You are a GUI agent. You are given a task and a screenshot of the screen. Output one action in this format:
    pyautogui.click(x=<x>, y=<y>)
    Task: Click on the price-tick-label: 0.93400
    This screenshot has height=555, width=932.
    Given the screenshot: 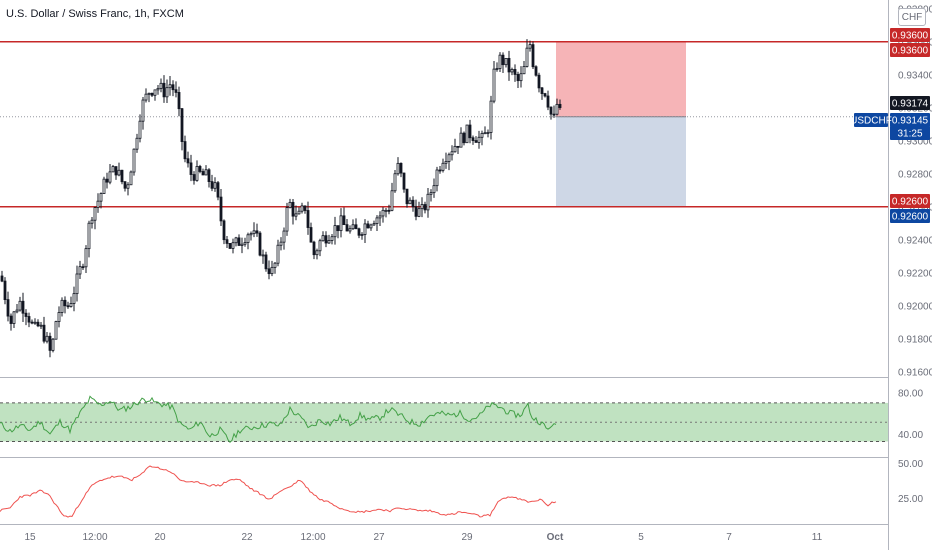 What is the action you would take?
    pyautogui.click(x=915, y=76)
    